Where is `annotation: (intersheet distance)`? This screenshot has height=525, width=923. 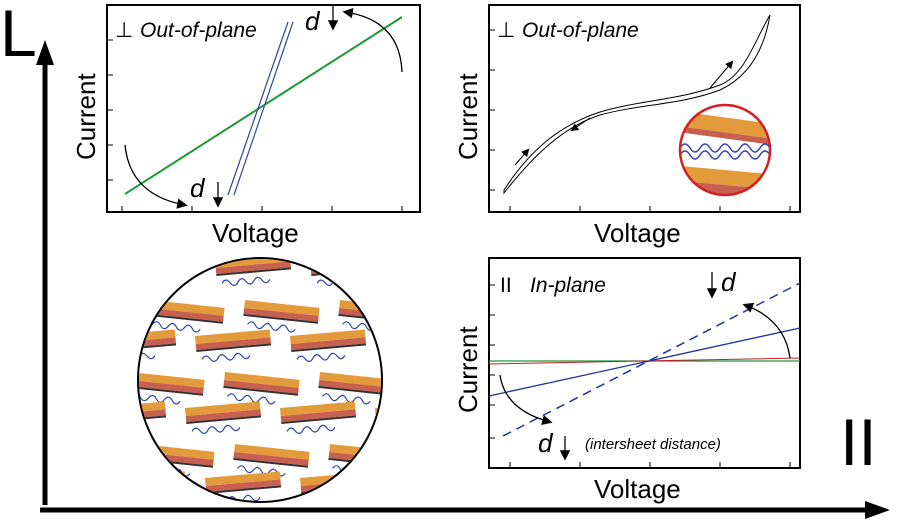 annotation: (intersheet distance) is located at coordinates (653, 444).